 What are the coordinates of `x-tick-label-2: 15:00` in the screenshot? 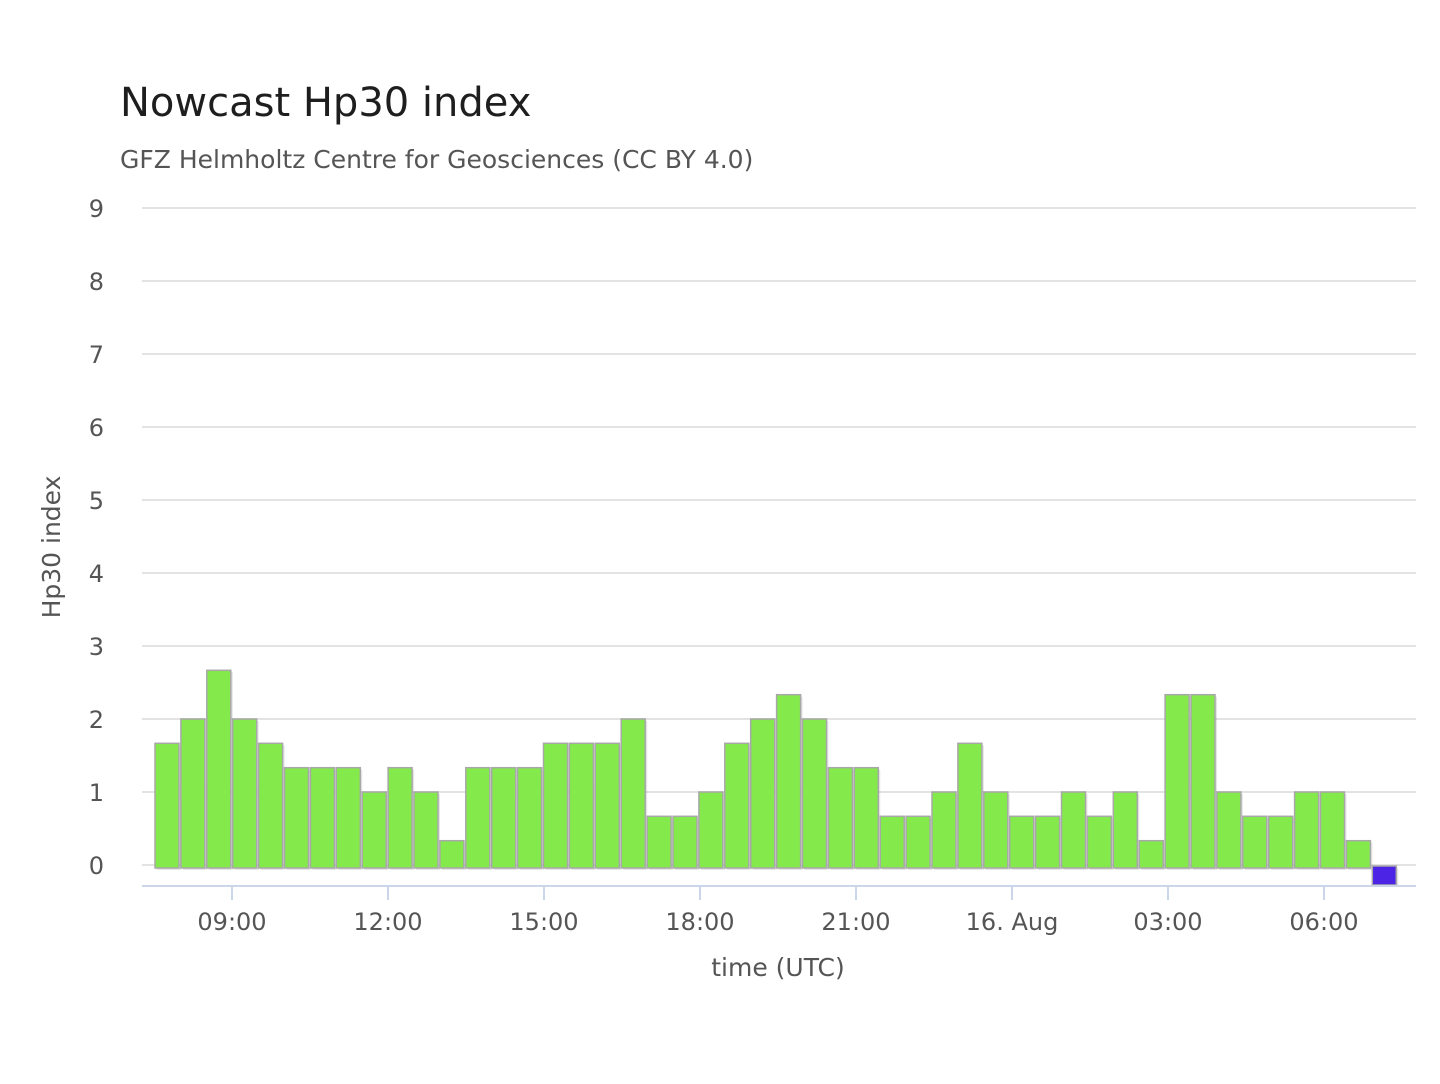 It's located at (543, 922).